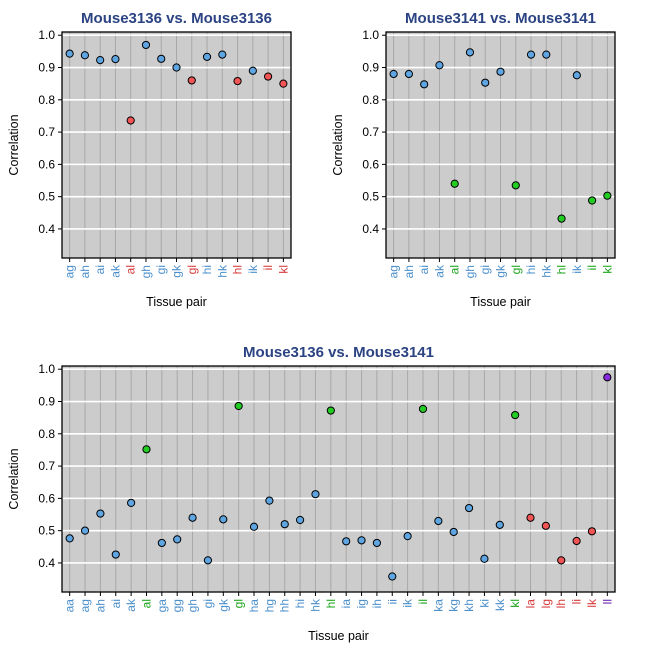 This screenshot has height=650, width=650. Describe the element at coordinates (338, 636) in the screenshot. I see `x-axis-label-3: Tissue pair` at that location.